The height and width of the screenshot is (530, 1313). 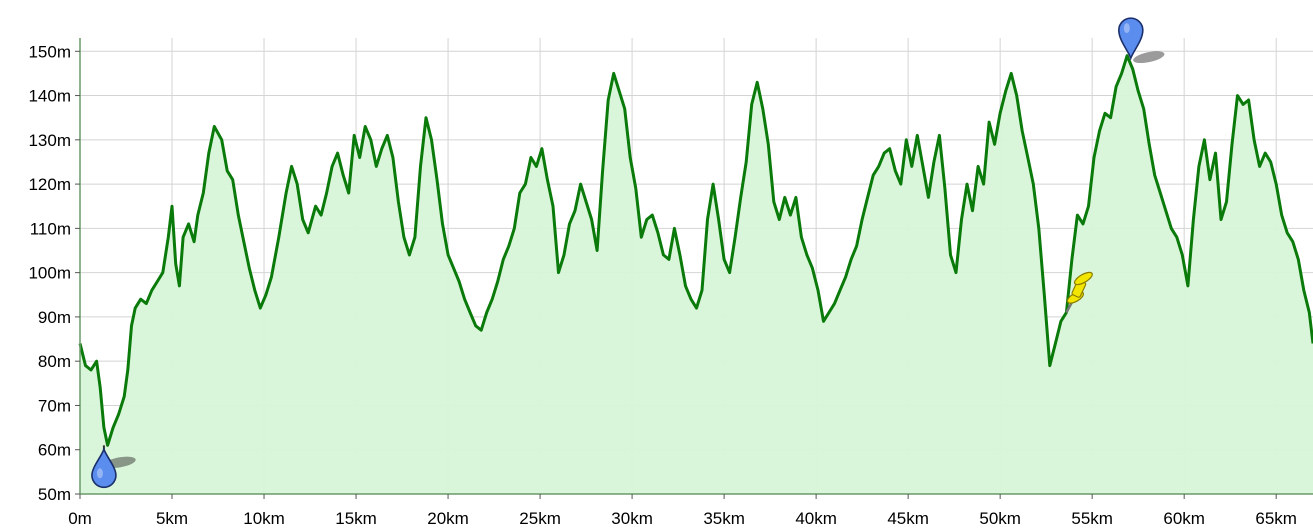 What do you see at coordinates (724, 518) in the screenshot?
I see `x-tick-label: 35km` at bounding box center [724, 518].